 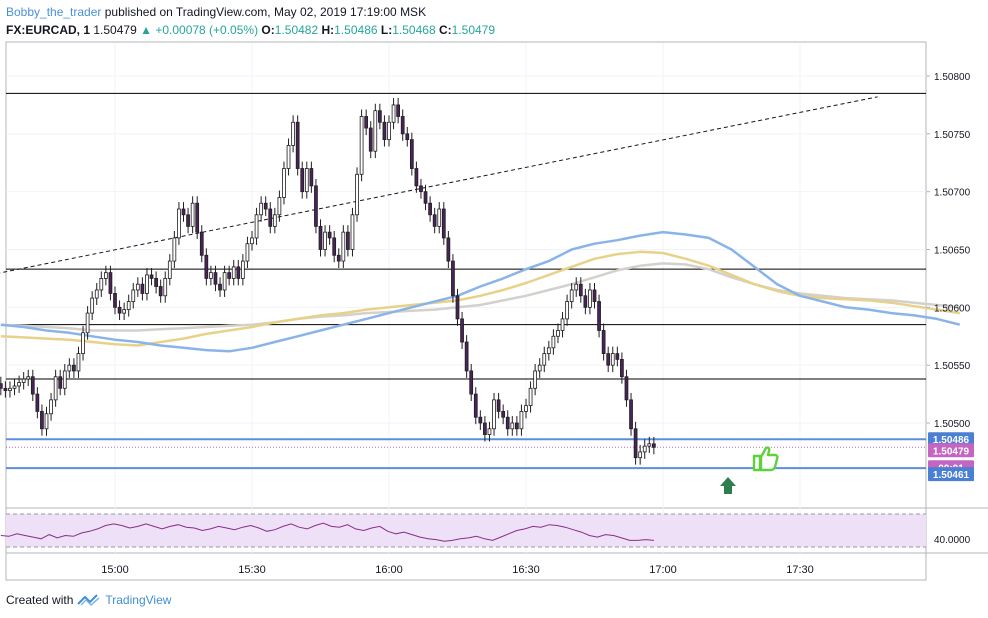 I want to click on low-value: 1.50468, so click(x=414, y=30).